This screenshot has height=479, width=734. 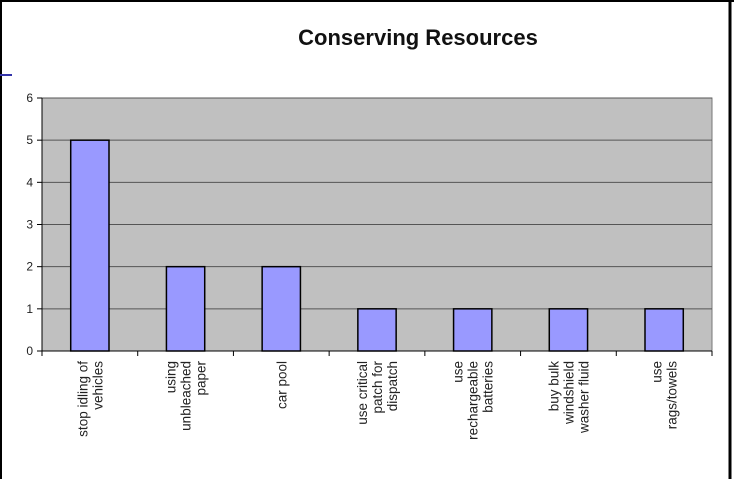 What do you see at coordinates (29, 267) in the screenshot?
I see `y-tick-label: 2` at bounding box center [29, 267].